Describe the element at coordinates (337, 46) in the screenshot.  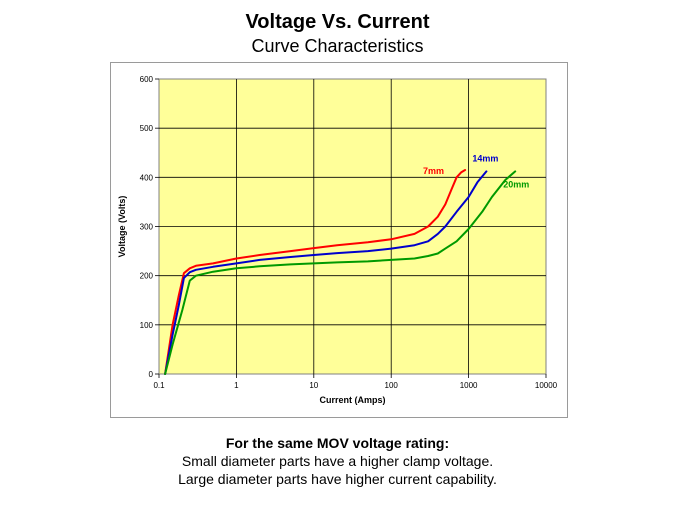
I see `slide-subtitle: Curve Characteristics` at that location.